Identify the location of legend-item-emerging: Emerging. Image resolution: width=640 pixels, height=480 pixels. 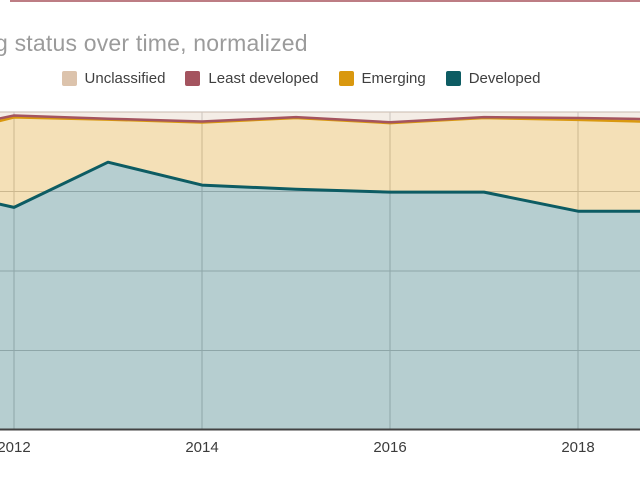
(382, 78).